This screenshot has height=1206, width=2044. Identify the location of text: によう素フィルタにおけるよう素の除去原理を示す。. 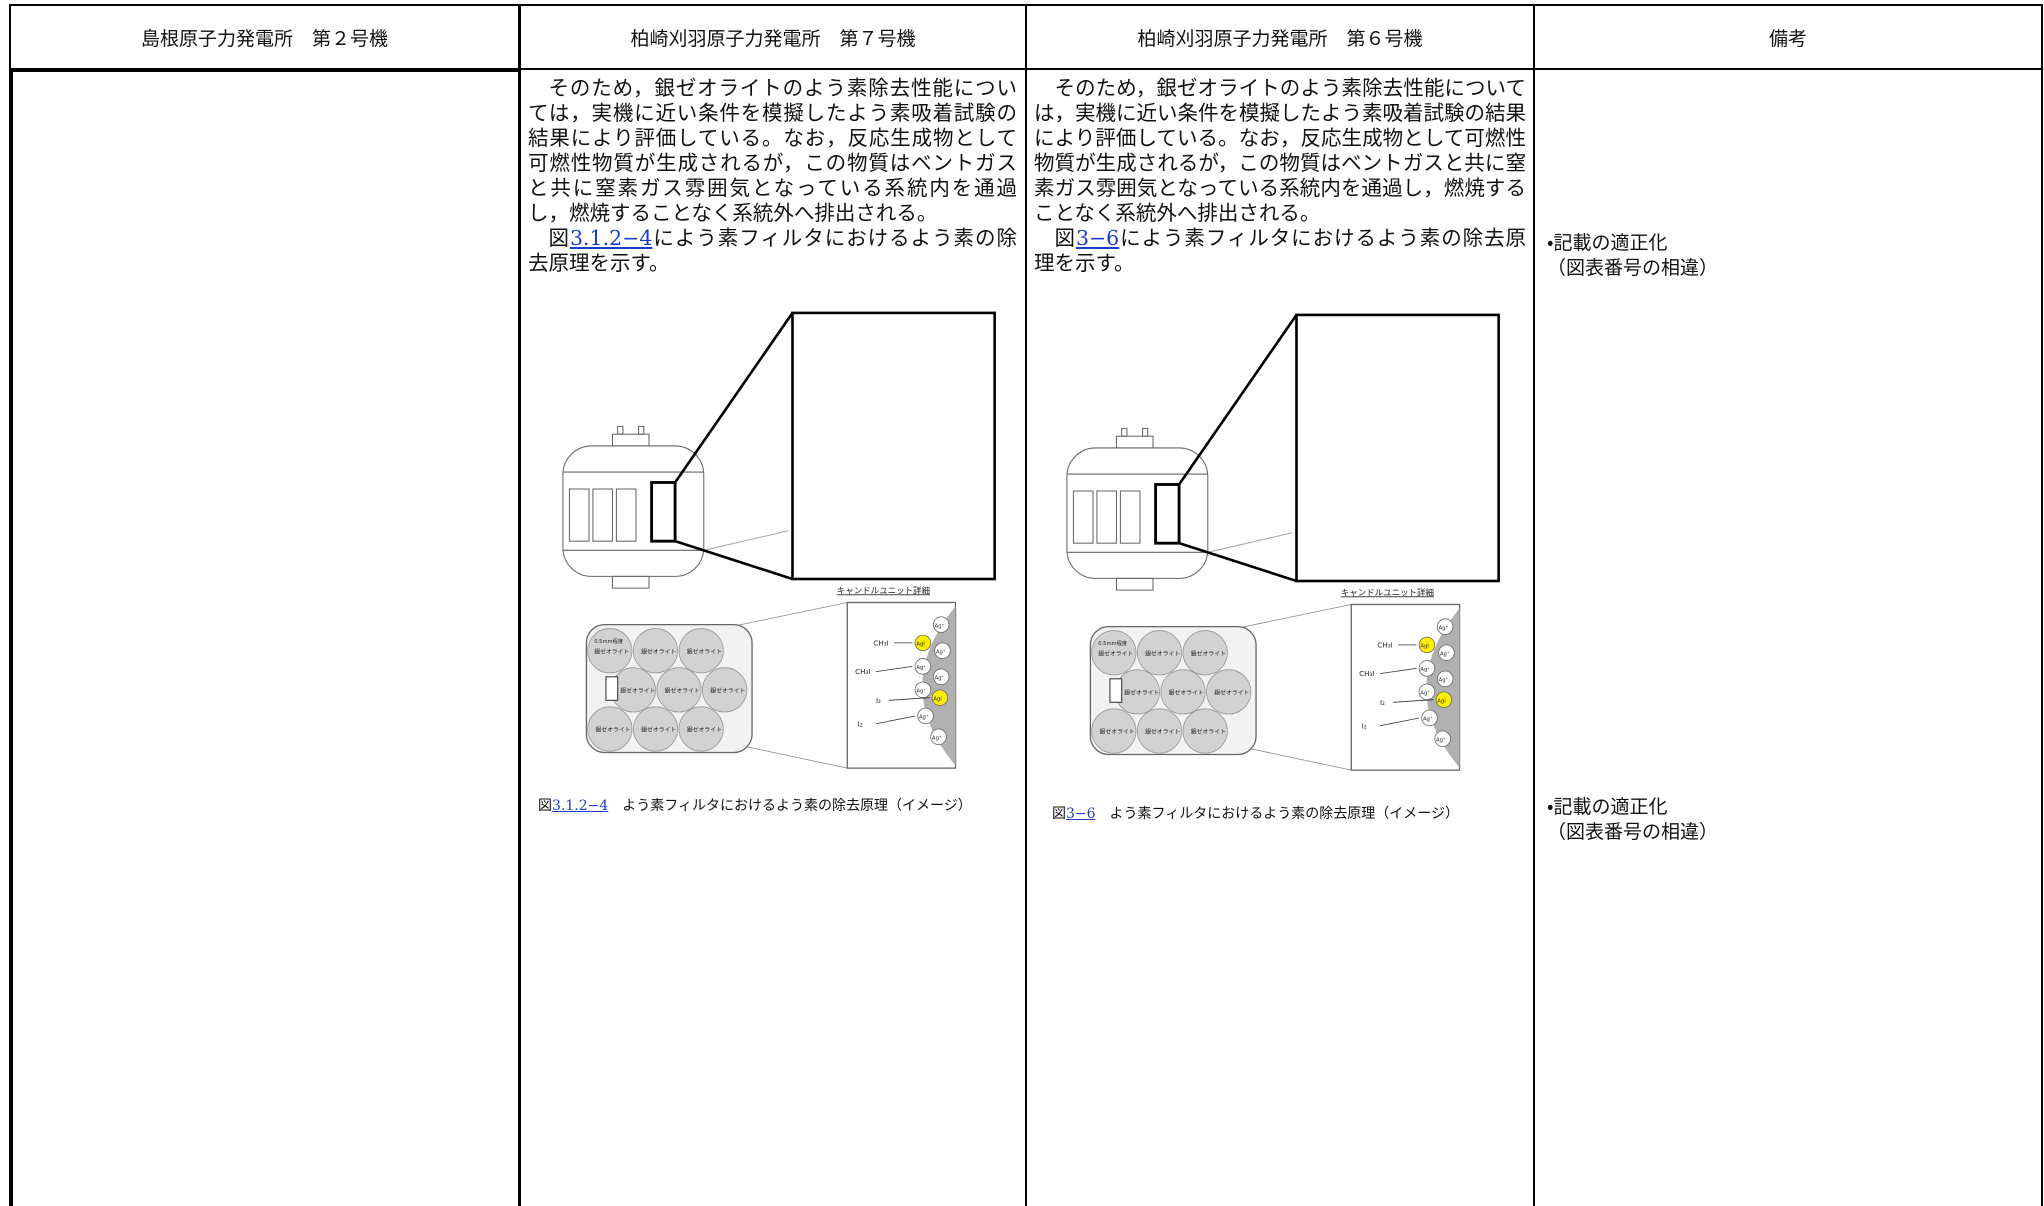
(773, 250).